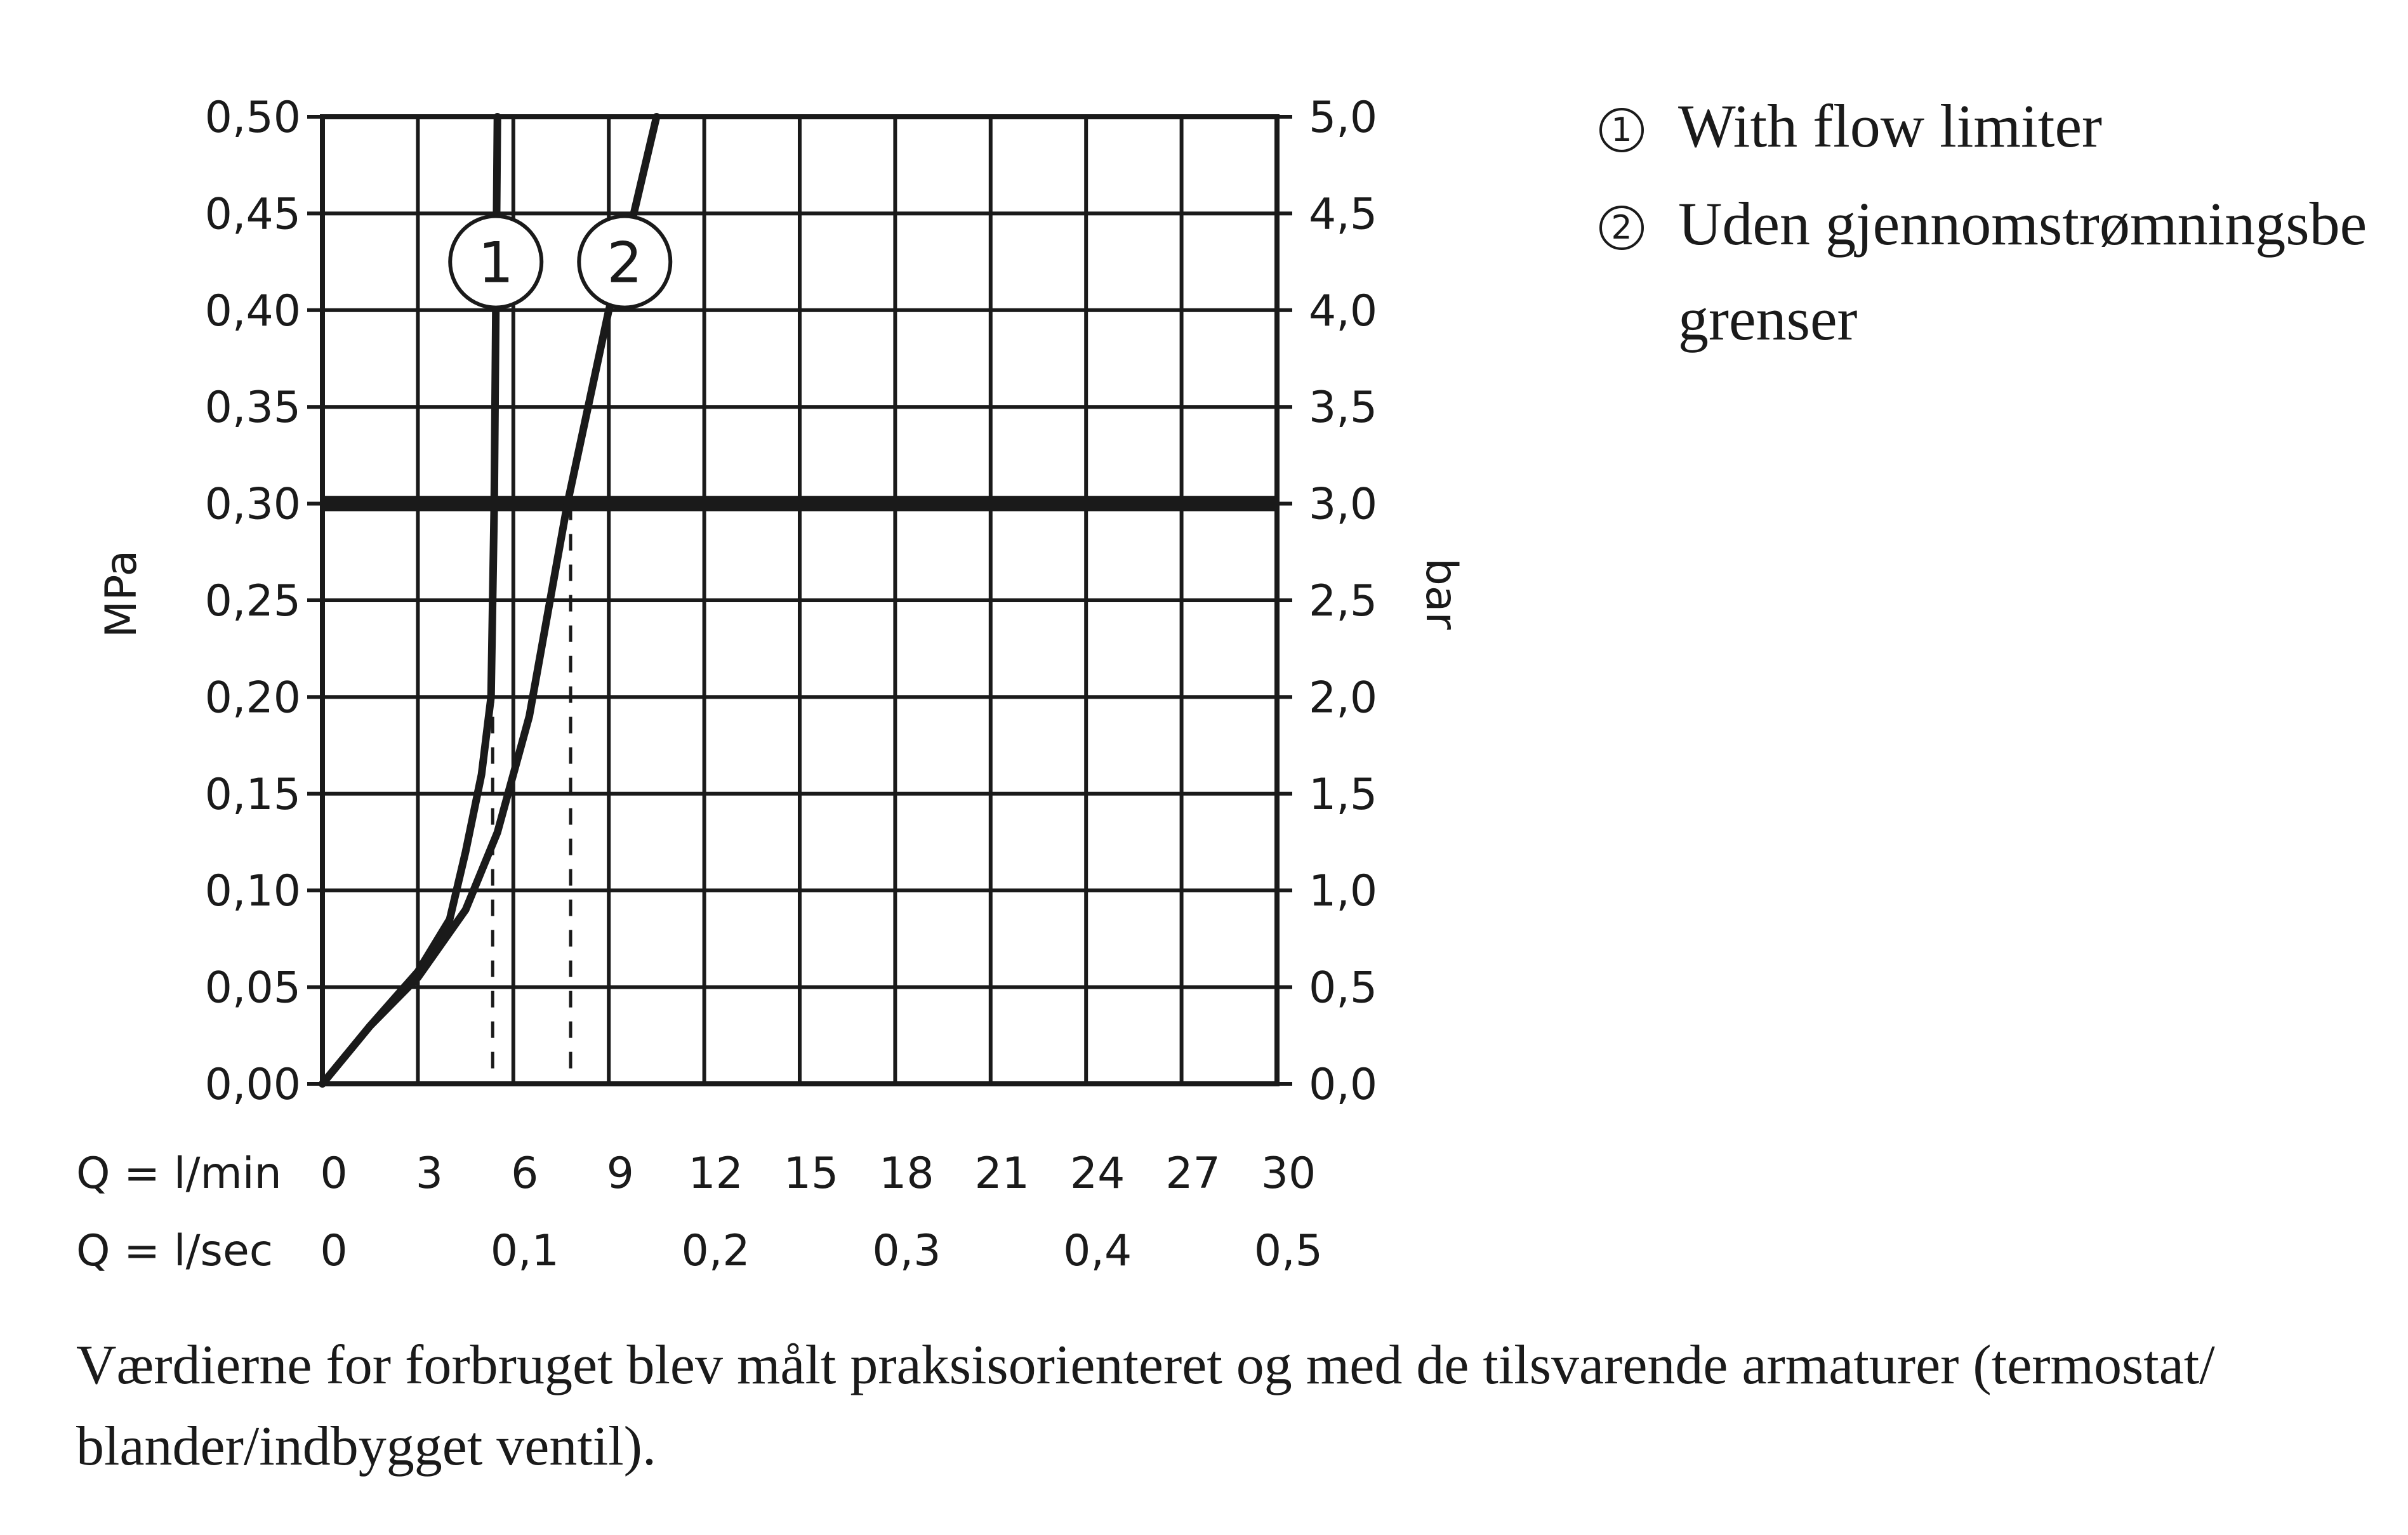  What do you see at coordinates (2022, 271) in the screenshot?
I see `legend-label-2: Uden gjennomstrømningsbegrenser` at bounding box center [2022, 271].